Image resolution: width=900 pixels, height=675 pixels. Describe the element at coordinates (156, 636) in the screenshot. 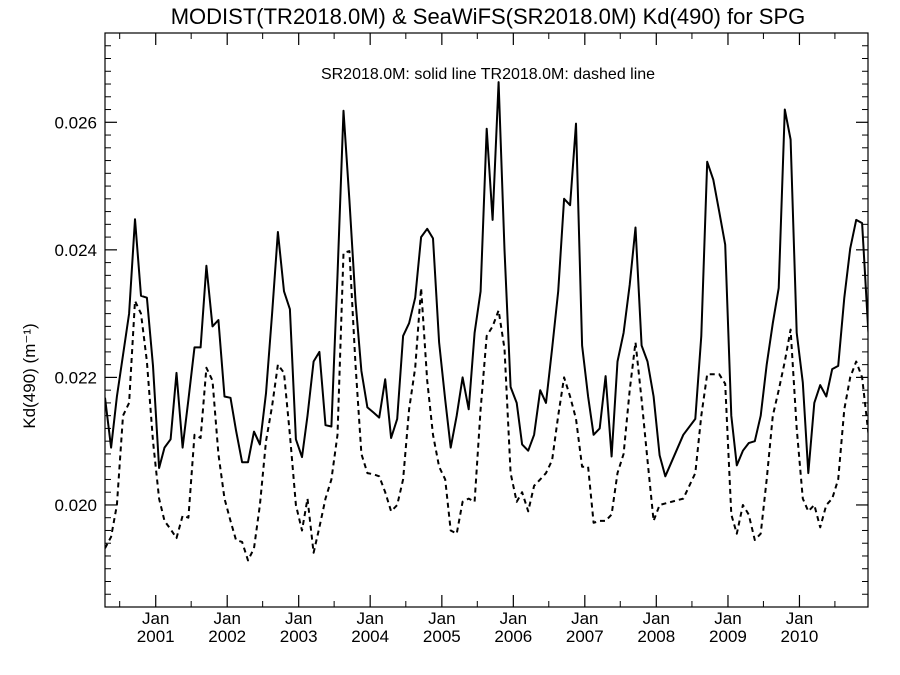

I see `x-tick-label-year: 2001` at that location.